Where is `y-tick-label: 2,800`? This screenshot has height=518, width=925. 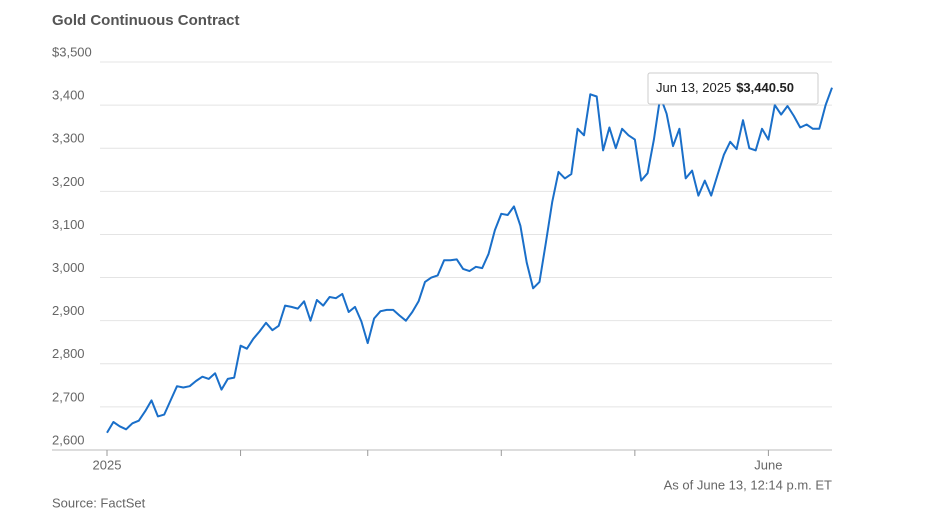 y-tick-label: 2,800 is located at coordinates (68, 353).